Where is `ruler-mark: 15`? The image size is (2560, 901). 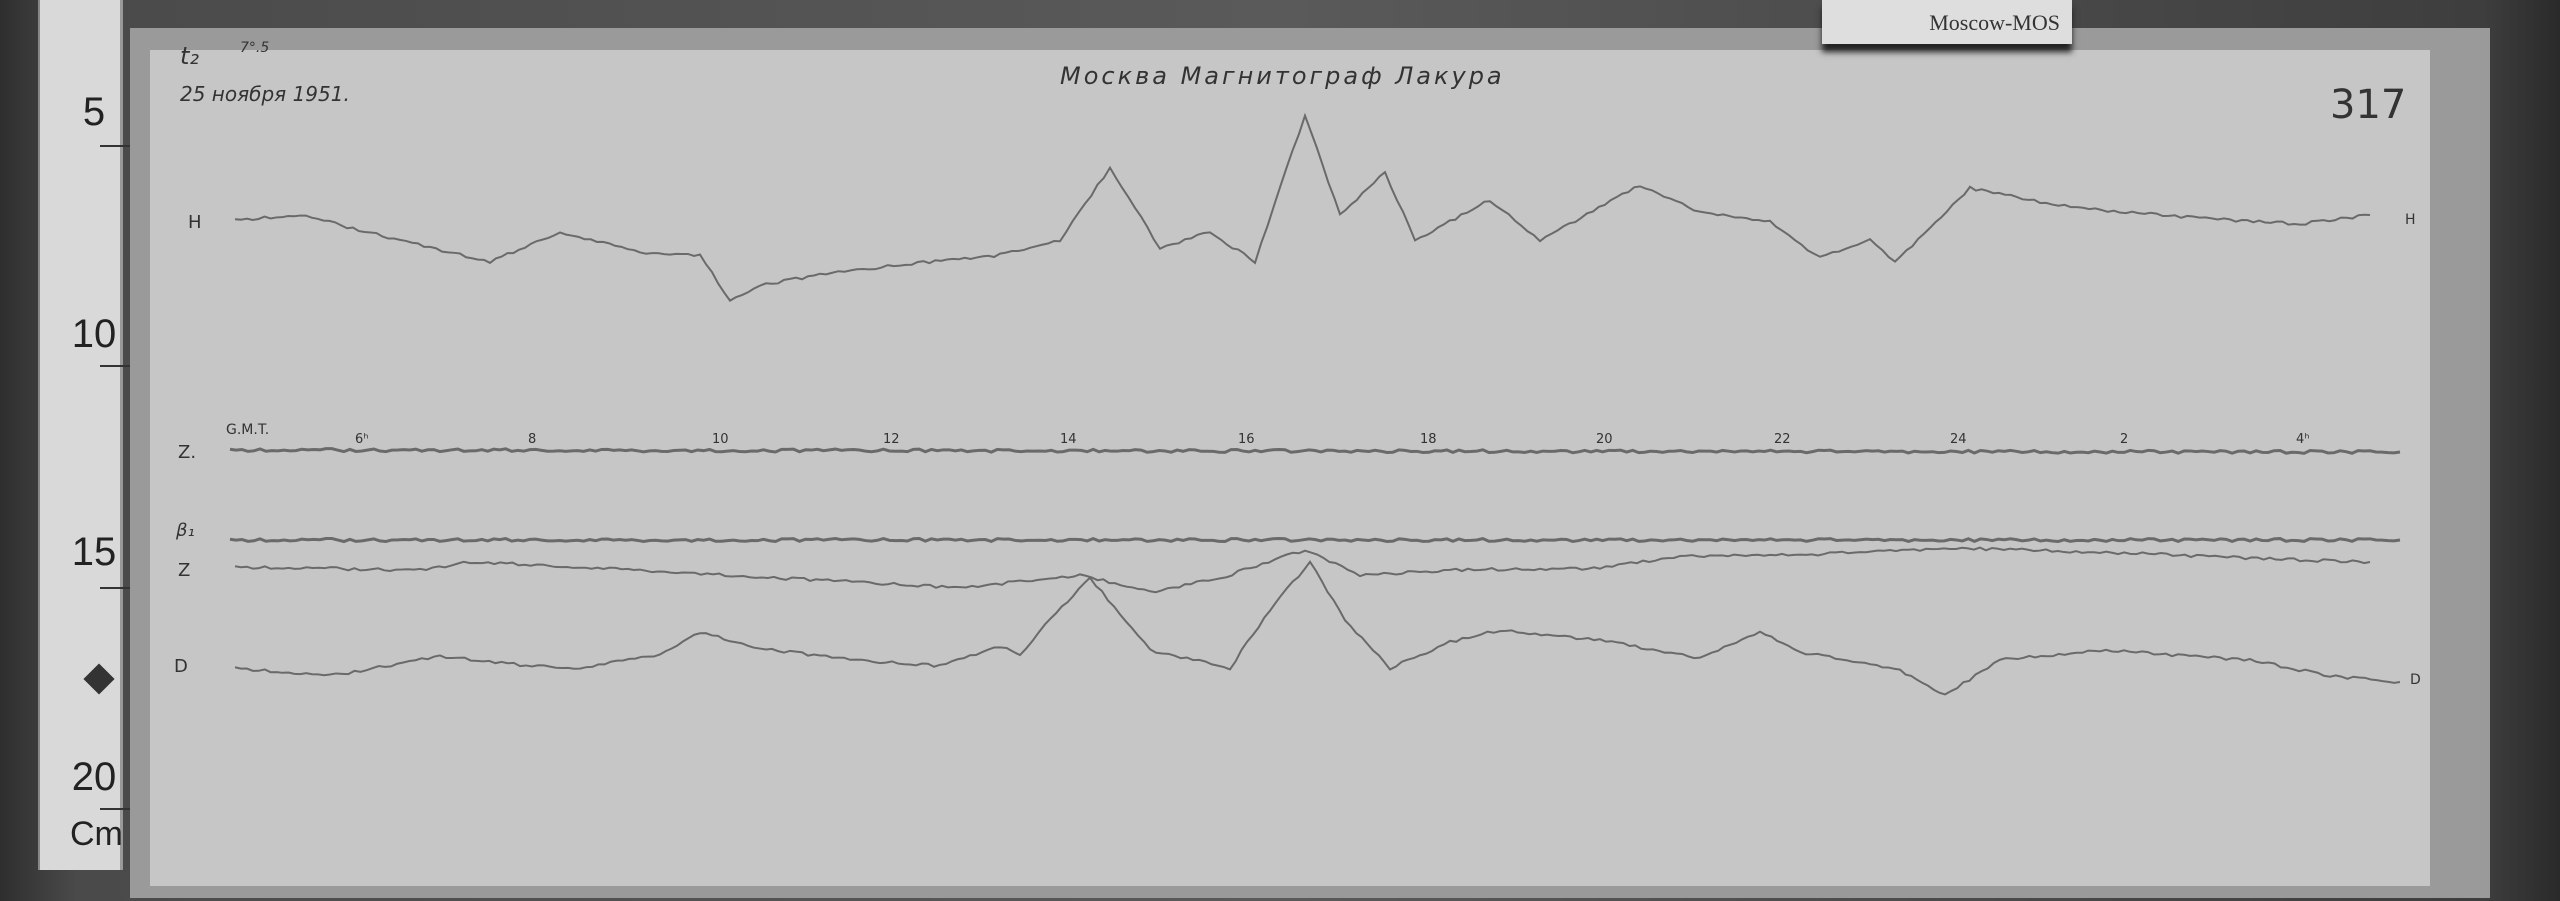 ruler-mark: 15 is located at coordinates (94, 552).